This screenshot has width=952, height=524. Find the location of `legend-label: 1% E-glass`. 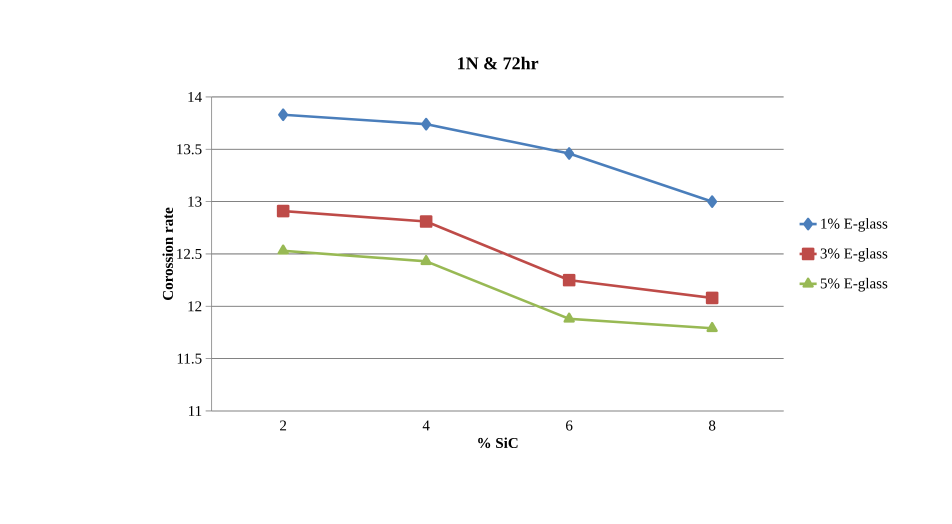

legend-label: 1% E-glass is located at coordinates (854, 225).